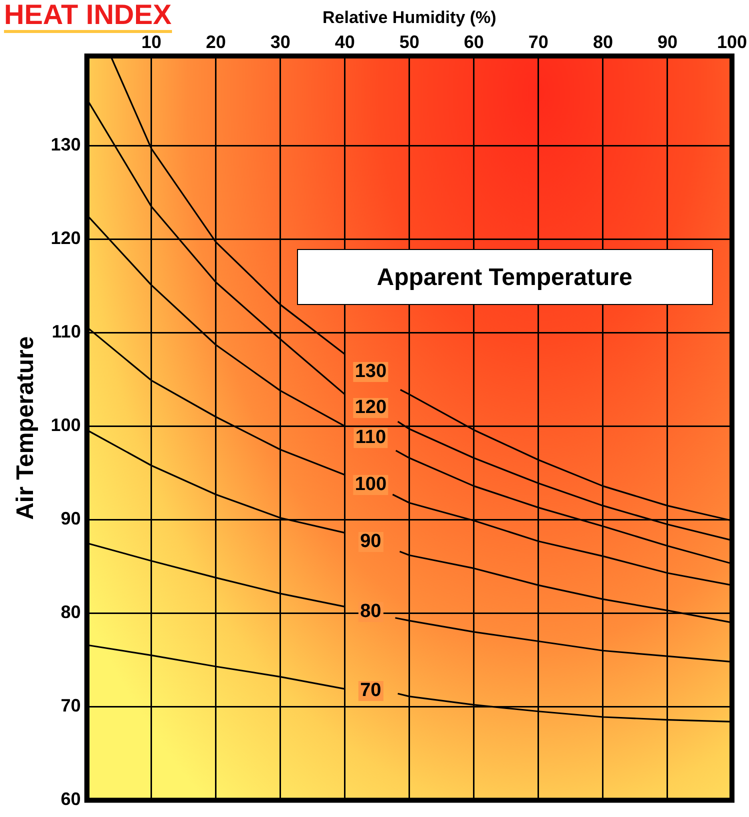 The image size is (749, 817). Describe the element at coordinates (667, 42) in the screenshot. I see `x-tick-label: 90` at that location.